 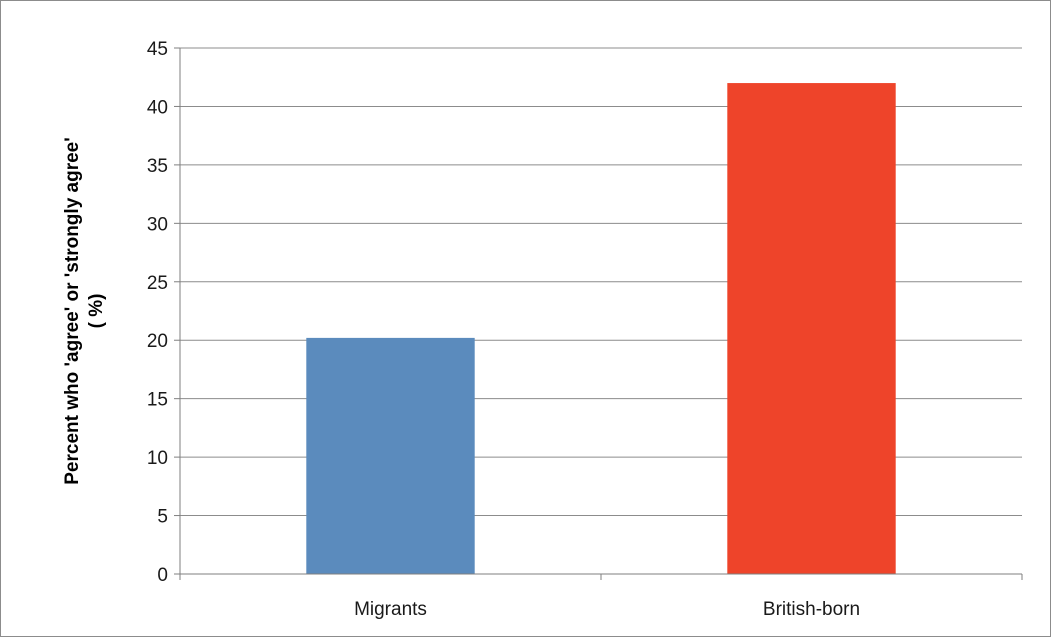 I want to click on y-tick-label: 40, so click(x=157, y=107).